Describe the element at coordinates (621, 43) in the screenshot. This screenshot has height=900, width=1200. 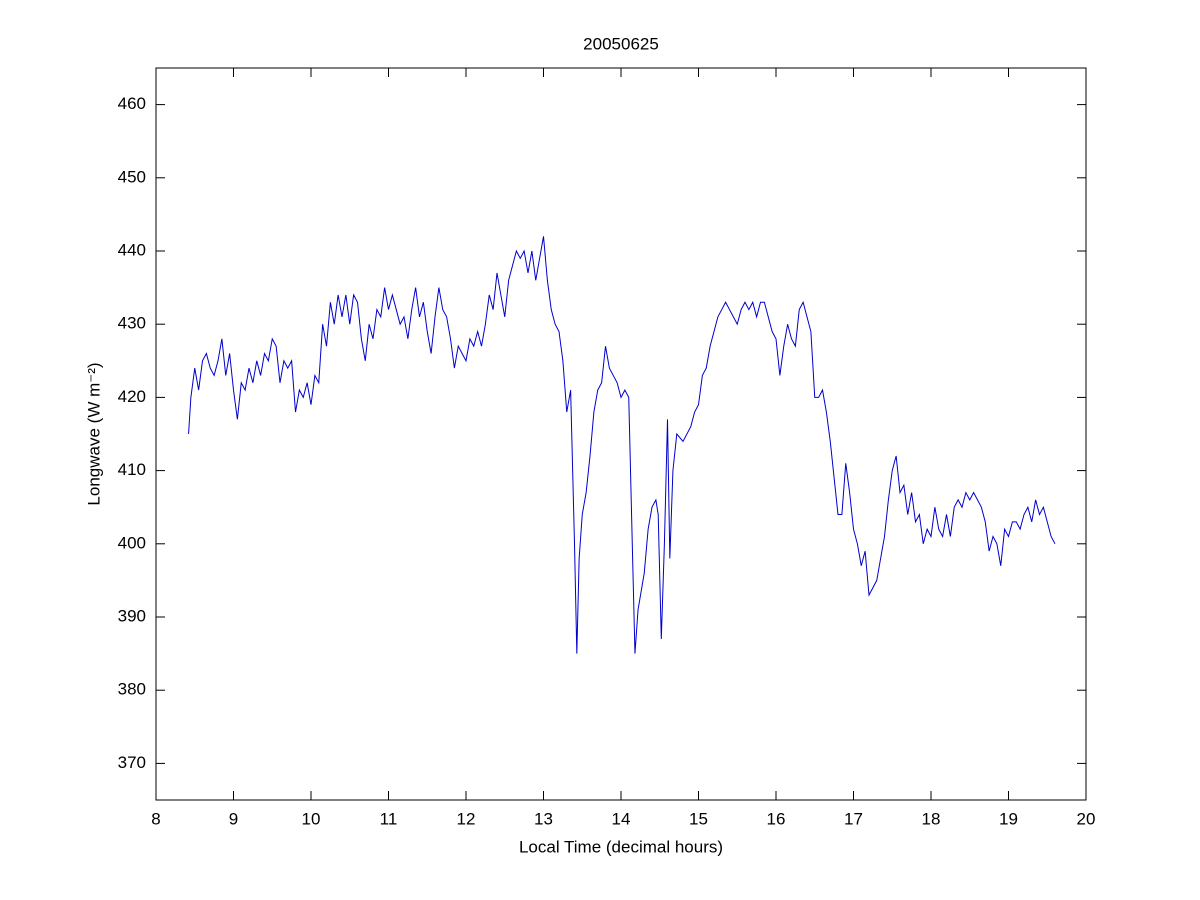
I see `chart-title: 20050625` at that location.